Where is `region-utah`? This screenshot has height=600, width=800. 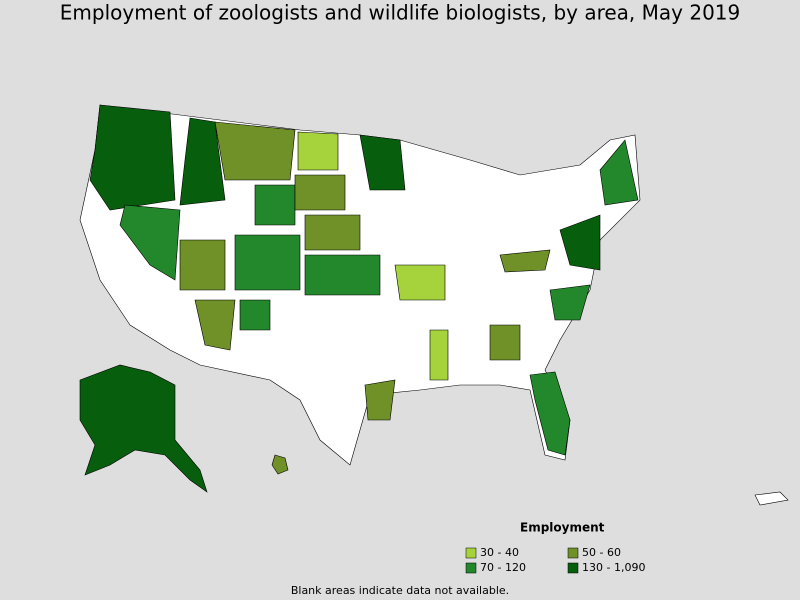 region-utah is located at coordinates (202, 265).